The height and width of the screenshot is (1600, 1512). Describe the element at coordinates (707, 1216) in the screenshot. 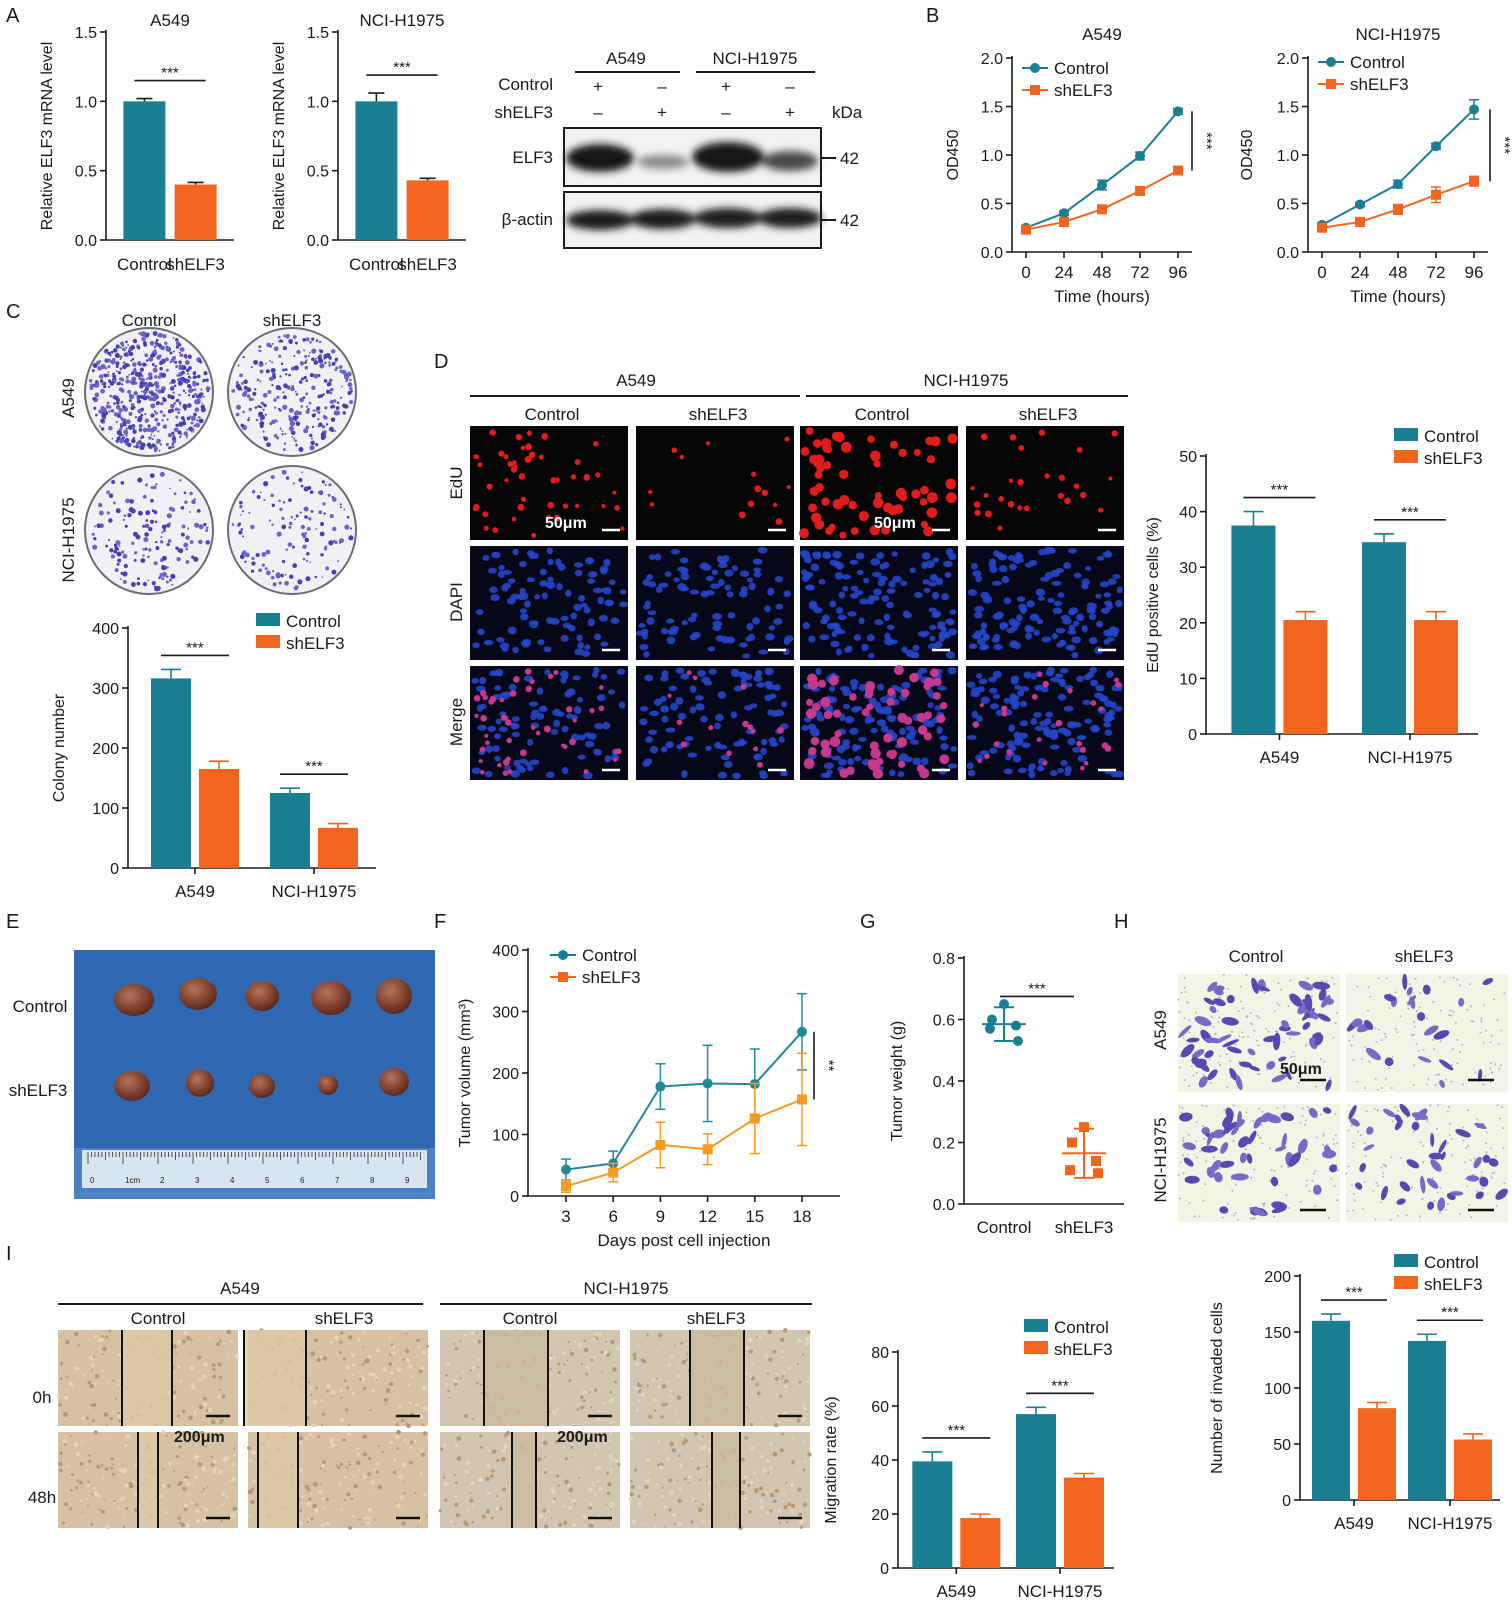

I see `x-tick-label: 12` at that location.